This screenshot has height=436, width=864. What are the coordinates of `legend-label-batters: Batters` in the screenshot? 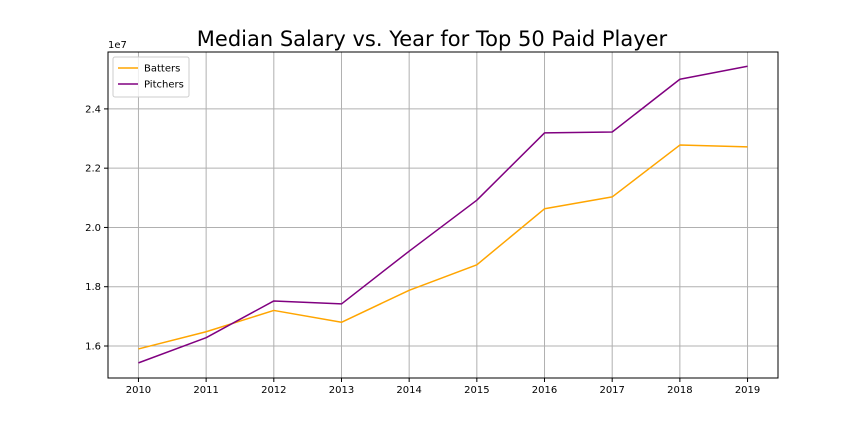 It's located at (162, 69).